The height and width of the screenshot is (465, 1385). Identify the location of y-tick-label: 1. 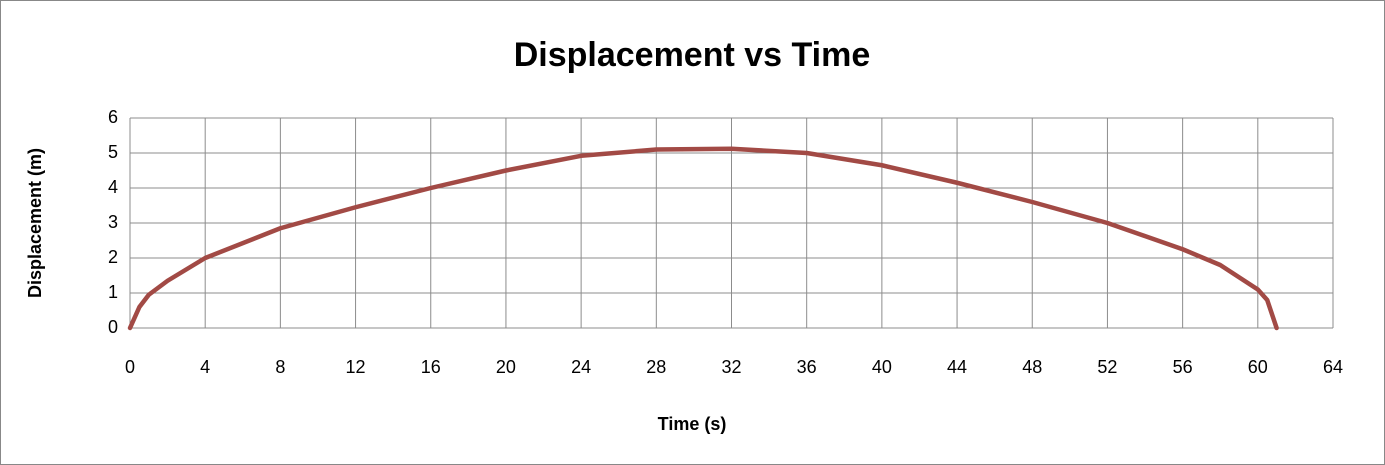
(113, 292).